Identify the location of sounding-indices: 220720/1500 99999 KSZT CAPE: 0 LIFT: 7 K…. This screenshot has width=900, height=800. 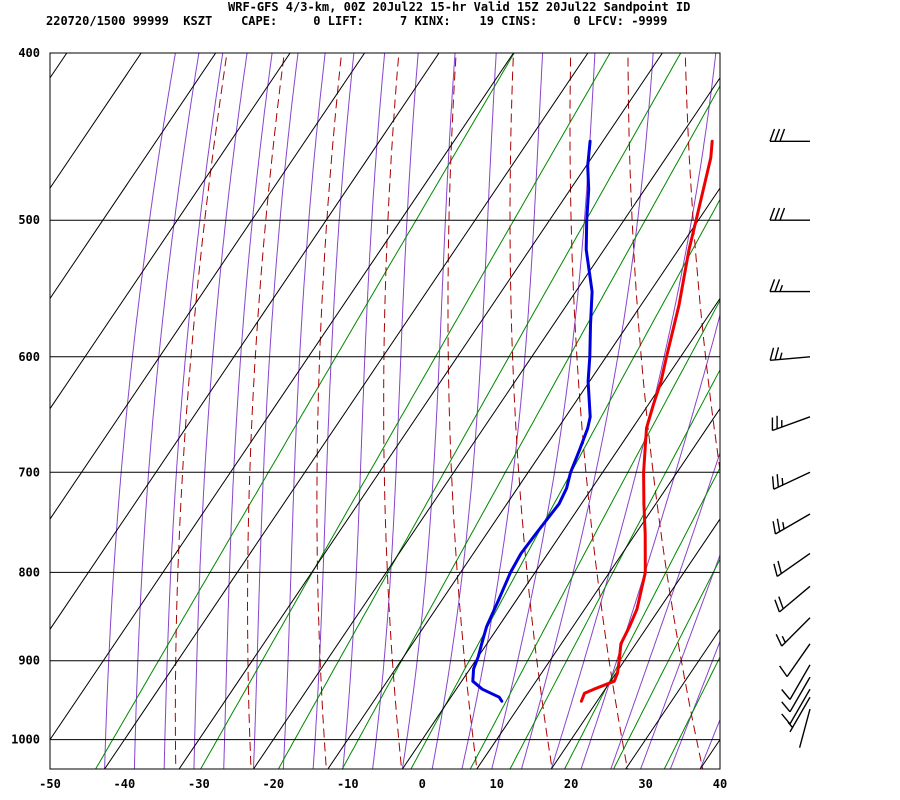
(357, 21).